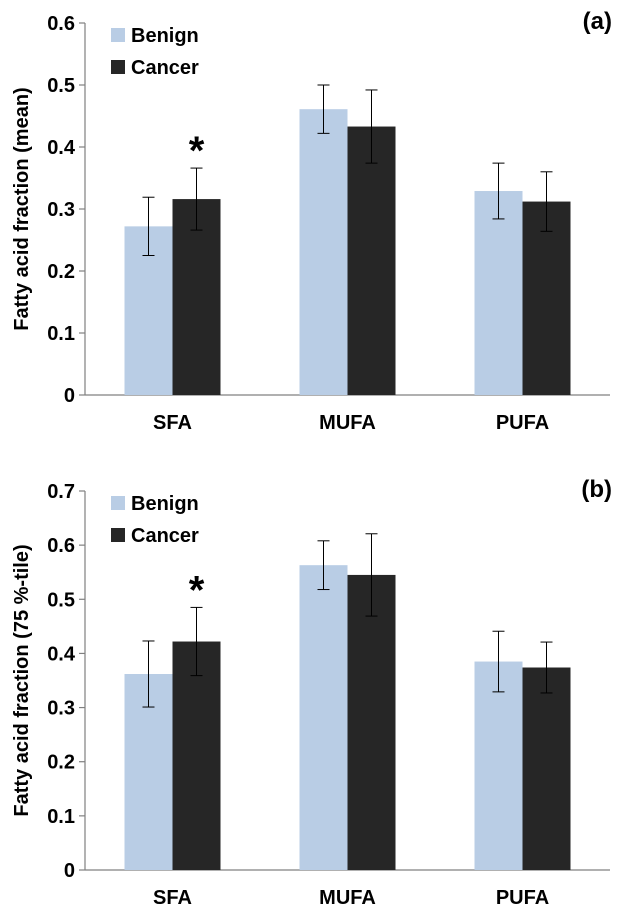  I want to click on y-axis-label: Fatty acid fraction (75 %-tile), so click(22, 680).